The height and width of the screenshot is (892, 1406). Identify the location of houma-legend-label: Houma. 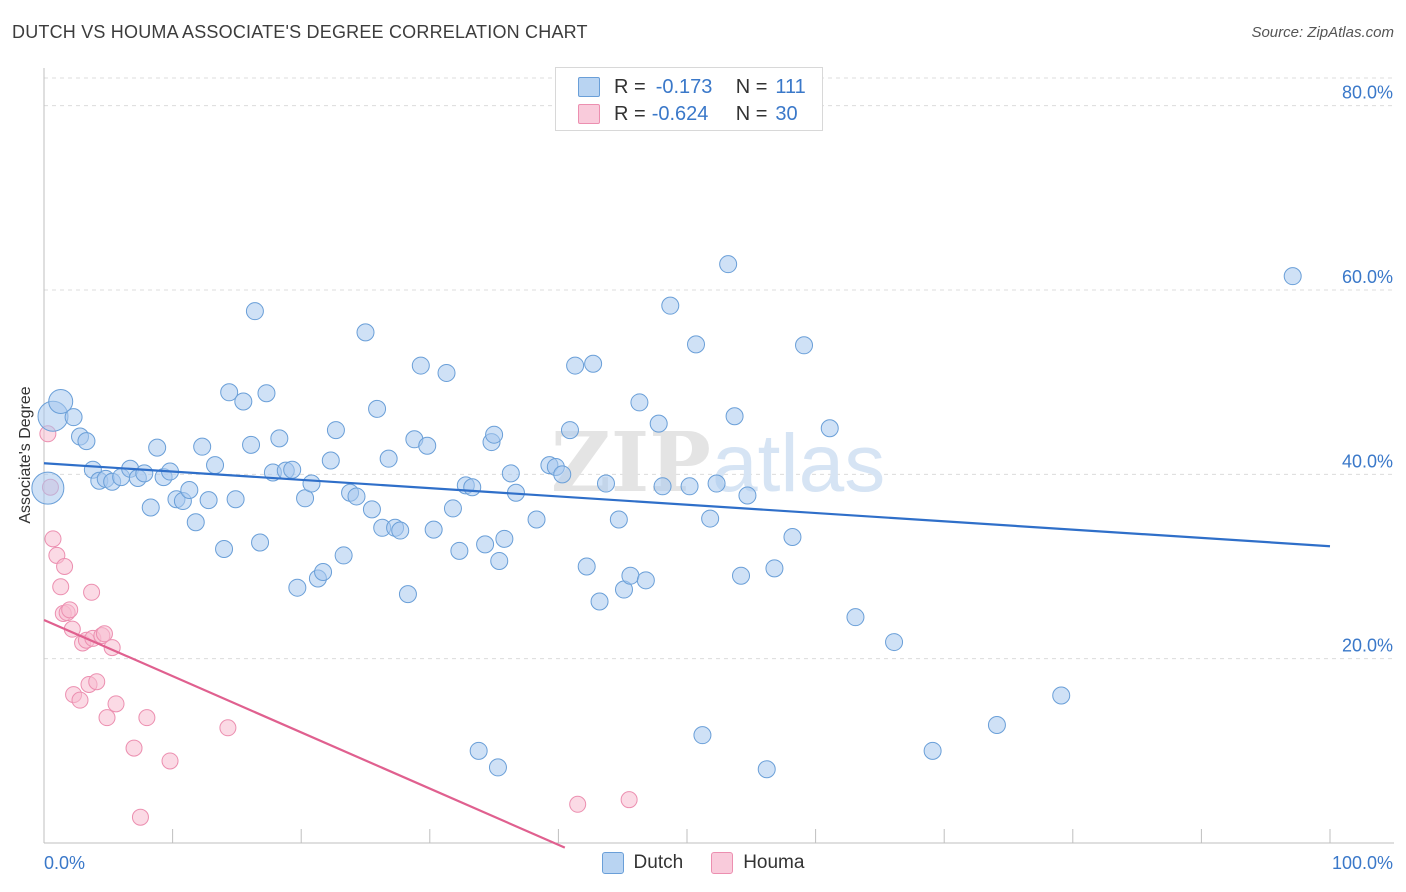
(774, 862).